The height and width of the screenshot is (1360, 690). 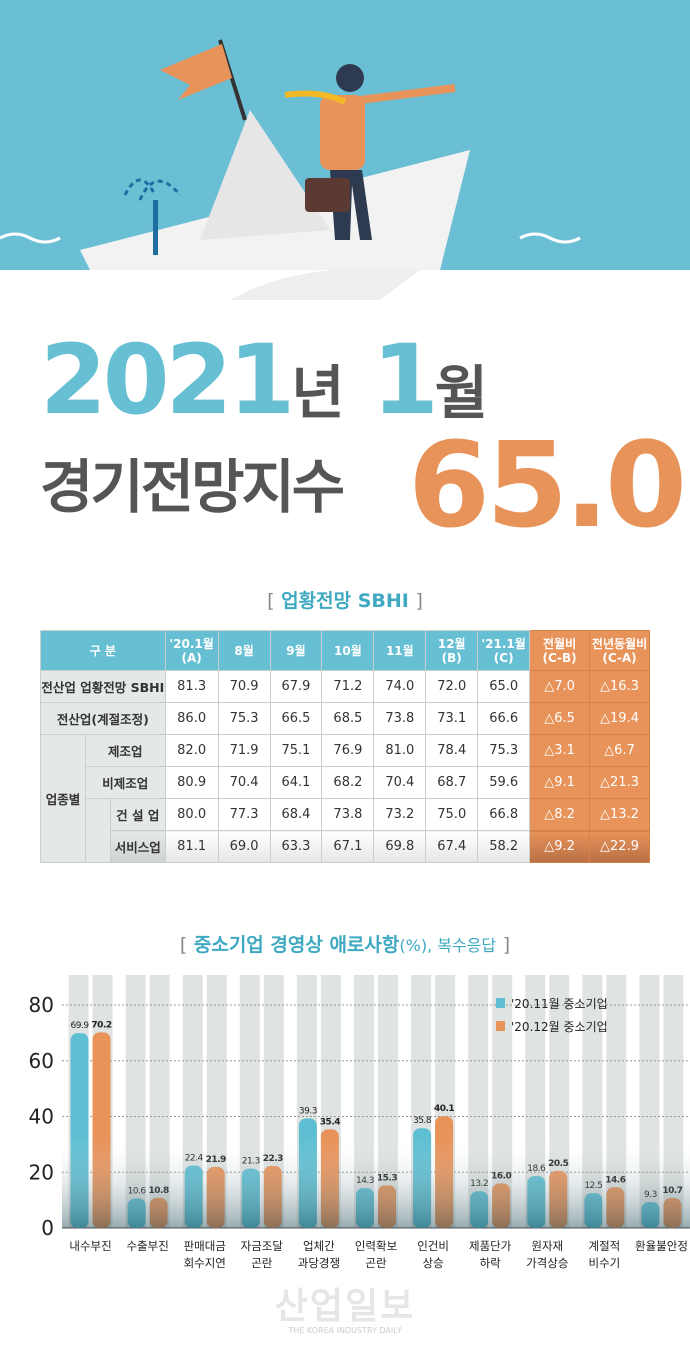 What do you see at coordinates (452, 750) in the screenshot?
I see `table-cell: 78.4` at bounding box center [452, 750].